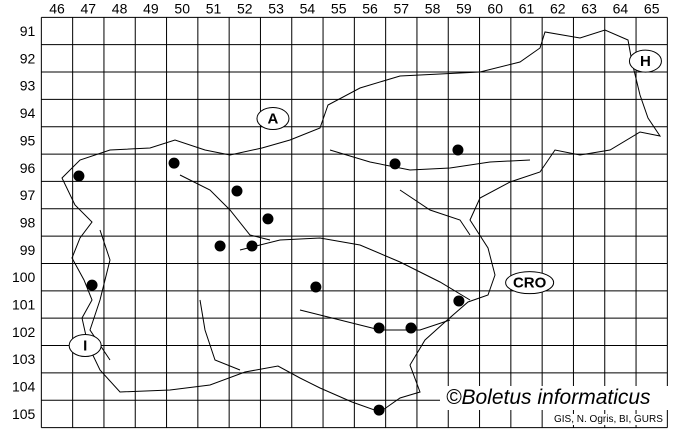 This screenshot has height=436, width=680. What do you see at coordinates (370, 8) in the screenshot?
I see `column-label: 56` at bounding box center [370, 8].